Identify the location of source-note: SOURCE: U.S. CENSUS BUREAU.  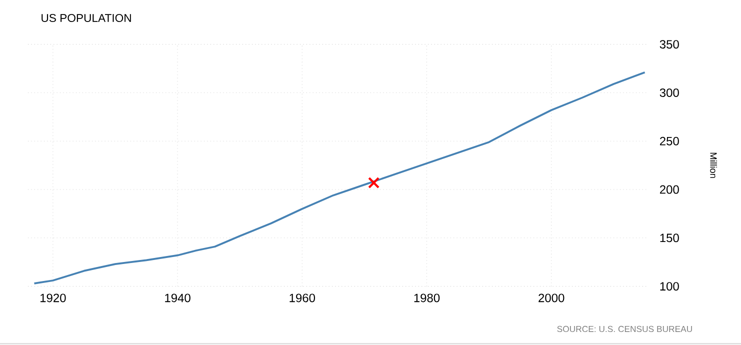
(624, 329).